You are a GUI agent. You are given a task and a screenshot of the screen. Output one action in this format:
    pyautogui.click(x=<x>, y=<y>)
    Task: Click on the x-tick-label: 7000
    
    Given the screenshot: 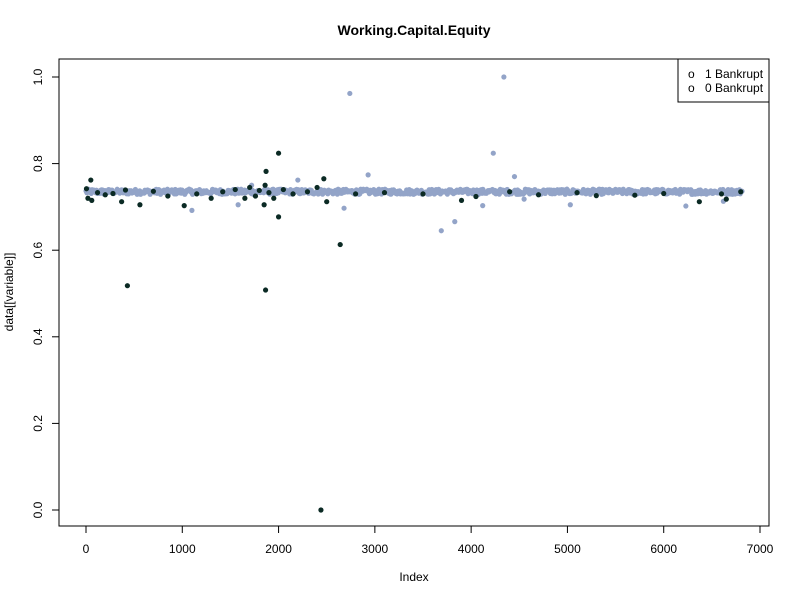 What is the action you would take?
    pyautogui.click(x=760, y=549)
    